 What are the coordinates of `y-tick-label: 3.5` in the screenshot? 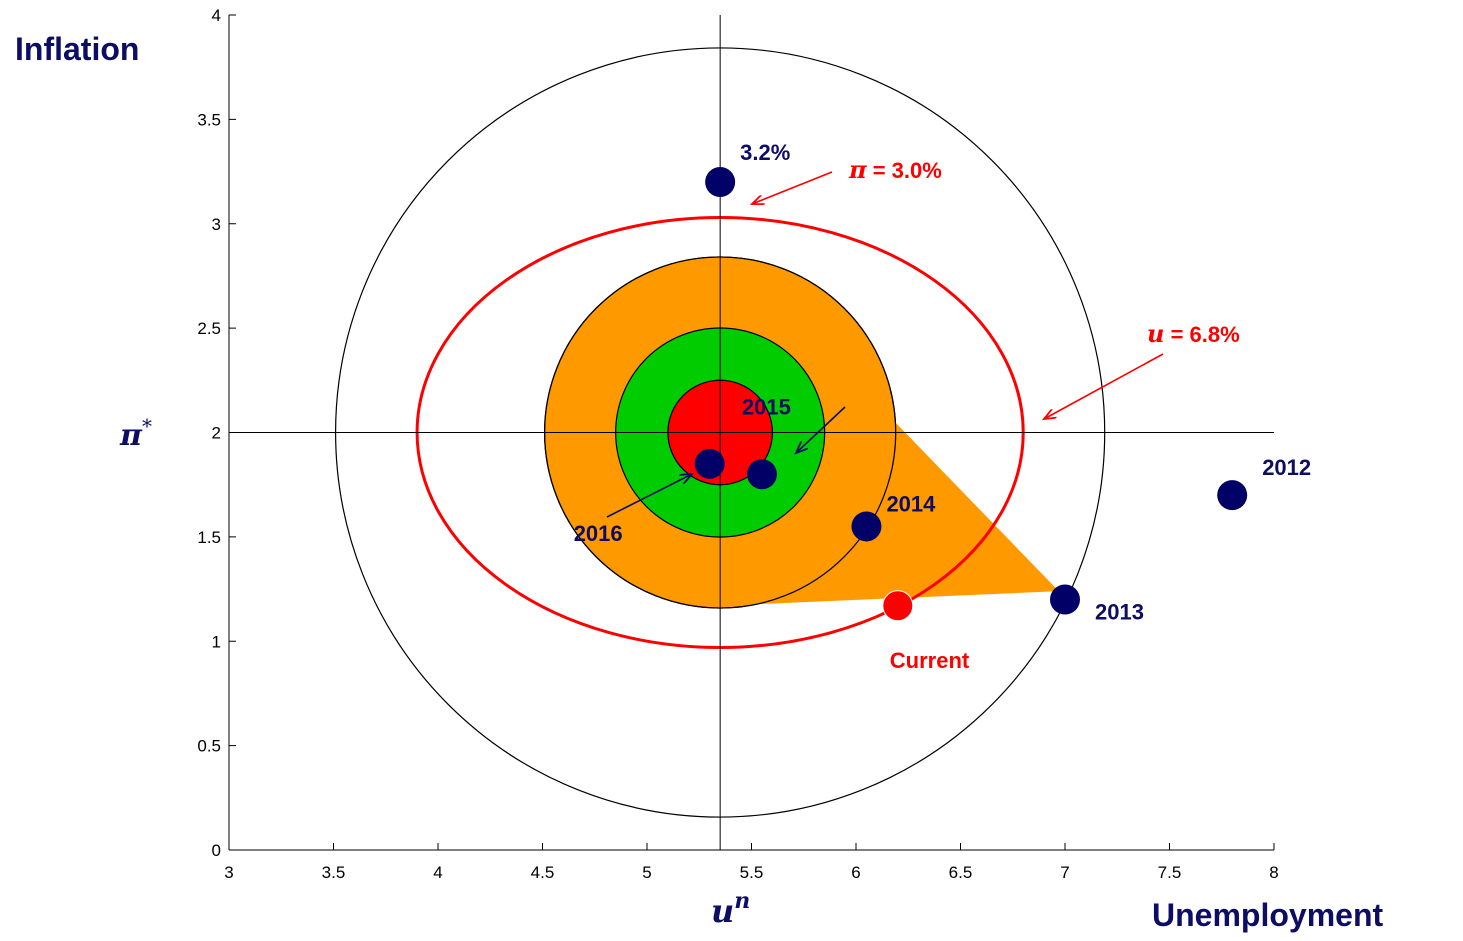 It's located at (209, 119).